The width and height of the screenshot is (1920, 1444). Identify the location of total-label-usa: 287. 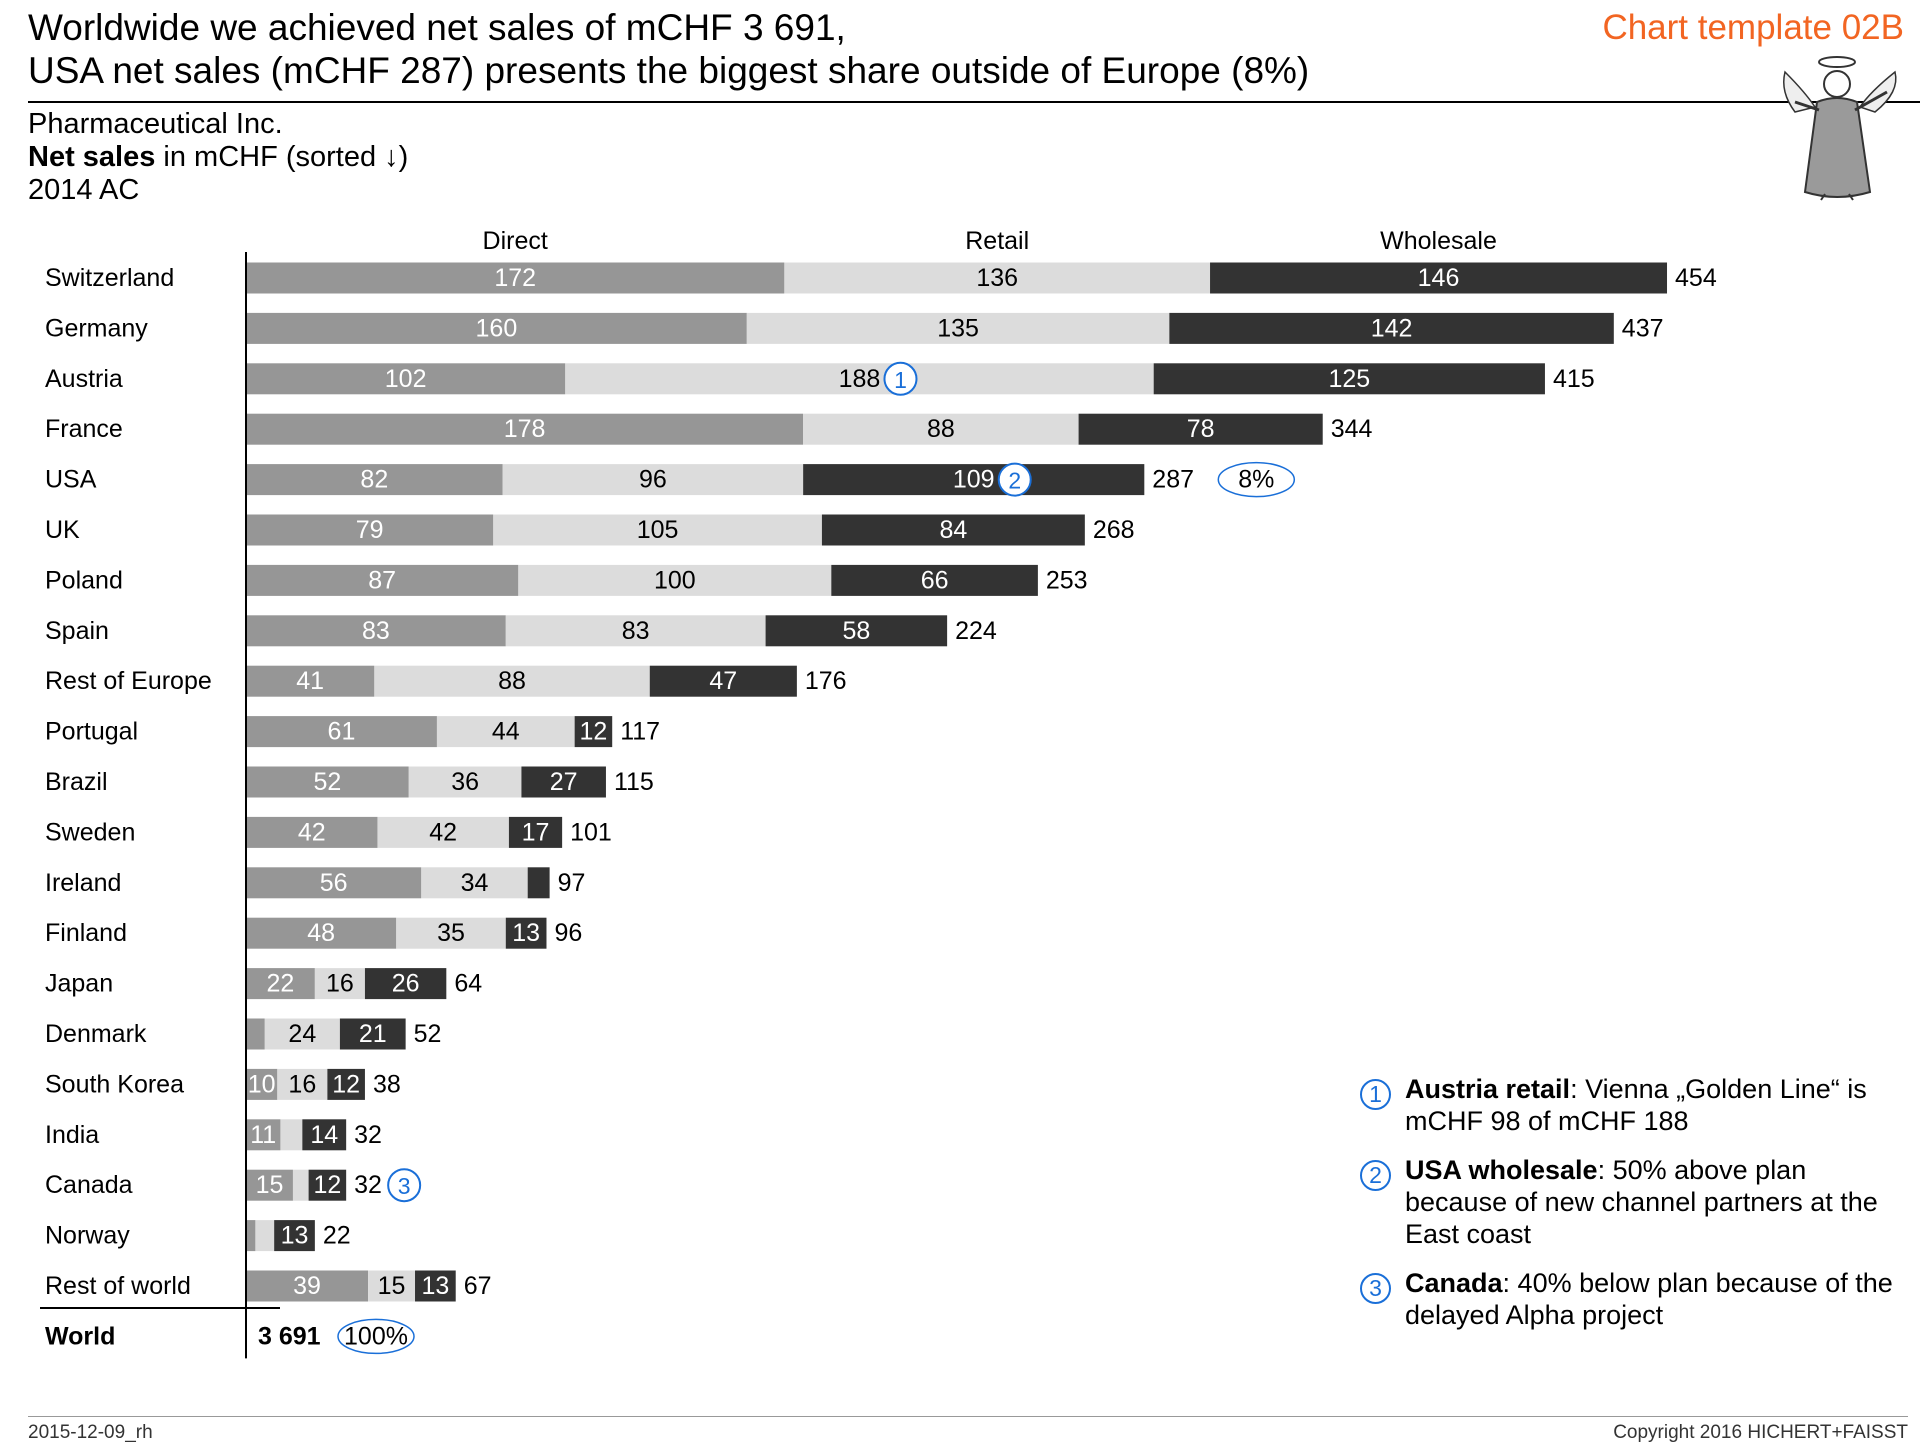
(1173, 480).